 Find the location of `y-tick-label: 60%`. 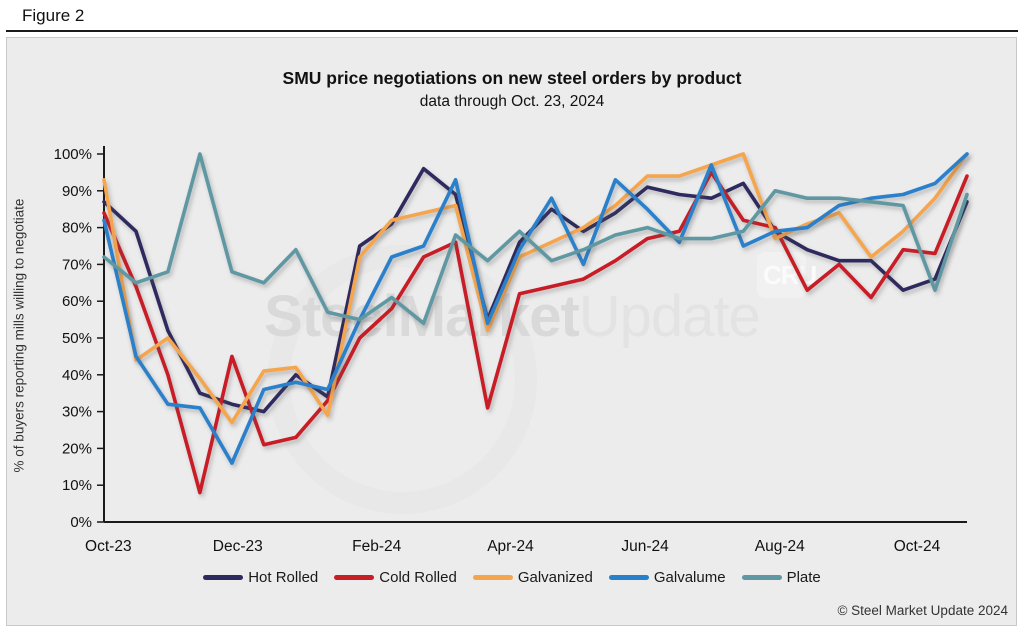

y-tick-label: 60% is located at coordinates (77, 301).